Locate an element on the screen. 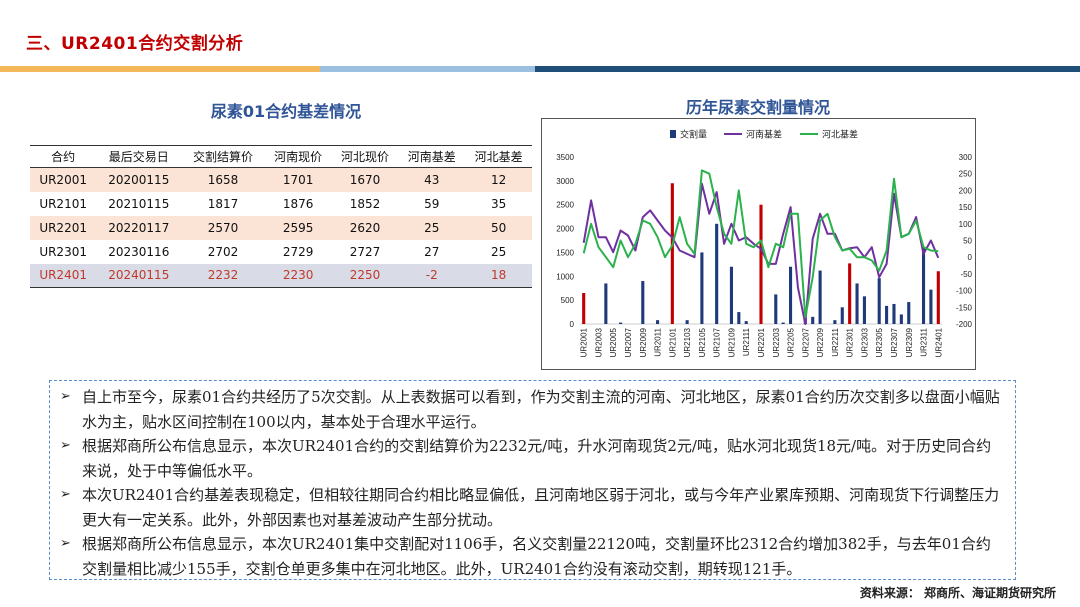 The height and width of the screenshot is (607, 1080). table-cell: 1876 is located at coordinates (298, 203).